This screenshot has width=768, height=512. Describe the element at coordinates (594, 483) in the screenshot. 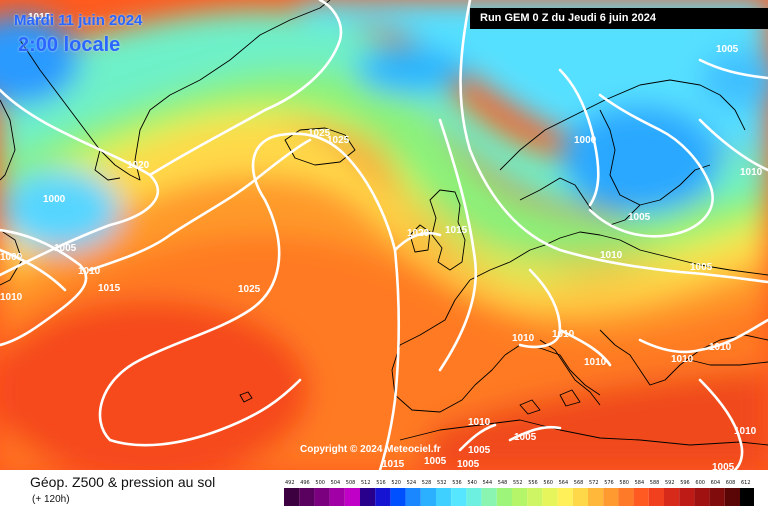

I see `scale-tick-label: 572` at that location.